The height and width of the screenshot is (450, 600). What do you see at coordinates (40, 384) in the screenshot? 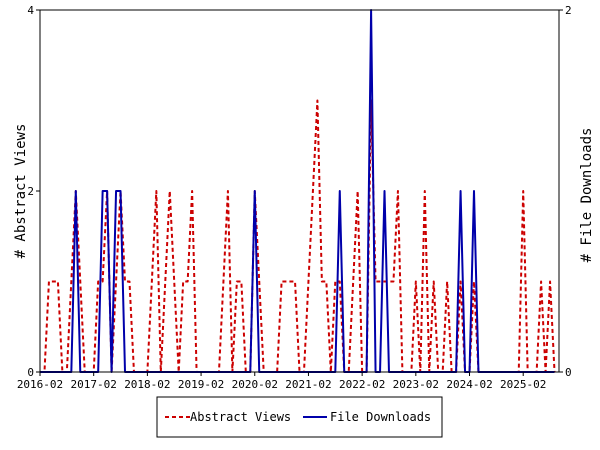
I see `x-tick-label: 2016-02` at bounding box center [40, 384].